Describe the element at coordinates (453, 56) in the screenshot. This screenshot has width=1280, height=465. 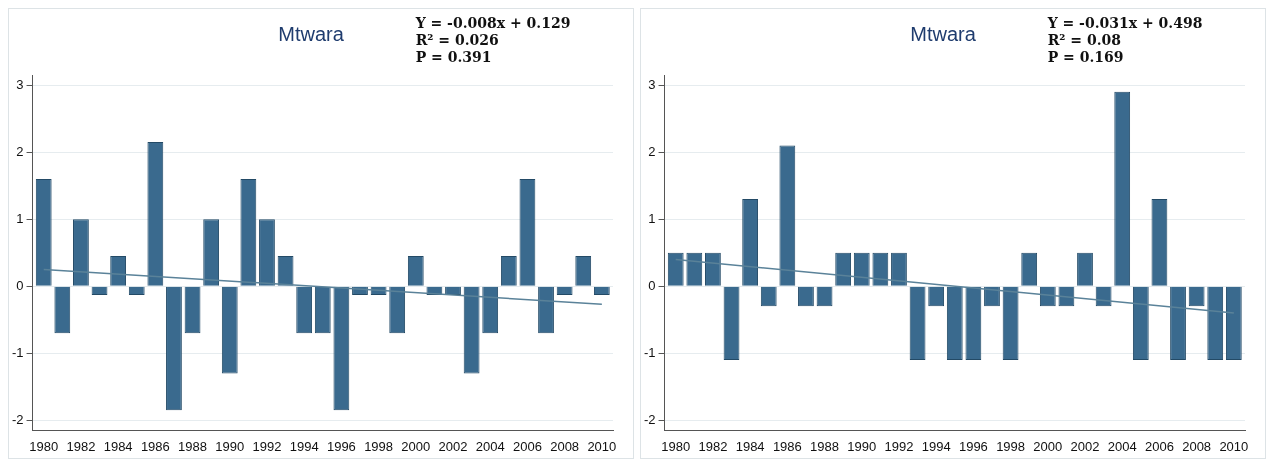
I see `text: P = 0.391` at that location.